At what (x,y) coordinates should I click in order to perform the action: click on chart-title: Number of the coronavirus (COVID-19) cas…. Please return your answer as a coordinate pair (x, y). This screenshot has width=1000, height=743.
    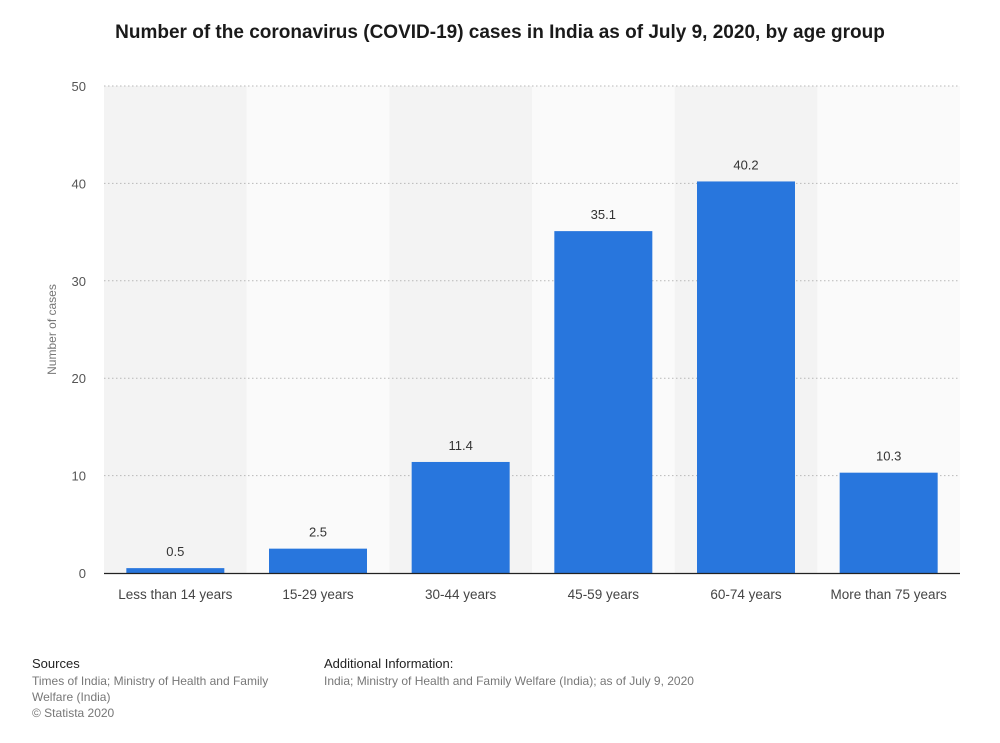
    Looking at the image, I should click on (500, 32).